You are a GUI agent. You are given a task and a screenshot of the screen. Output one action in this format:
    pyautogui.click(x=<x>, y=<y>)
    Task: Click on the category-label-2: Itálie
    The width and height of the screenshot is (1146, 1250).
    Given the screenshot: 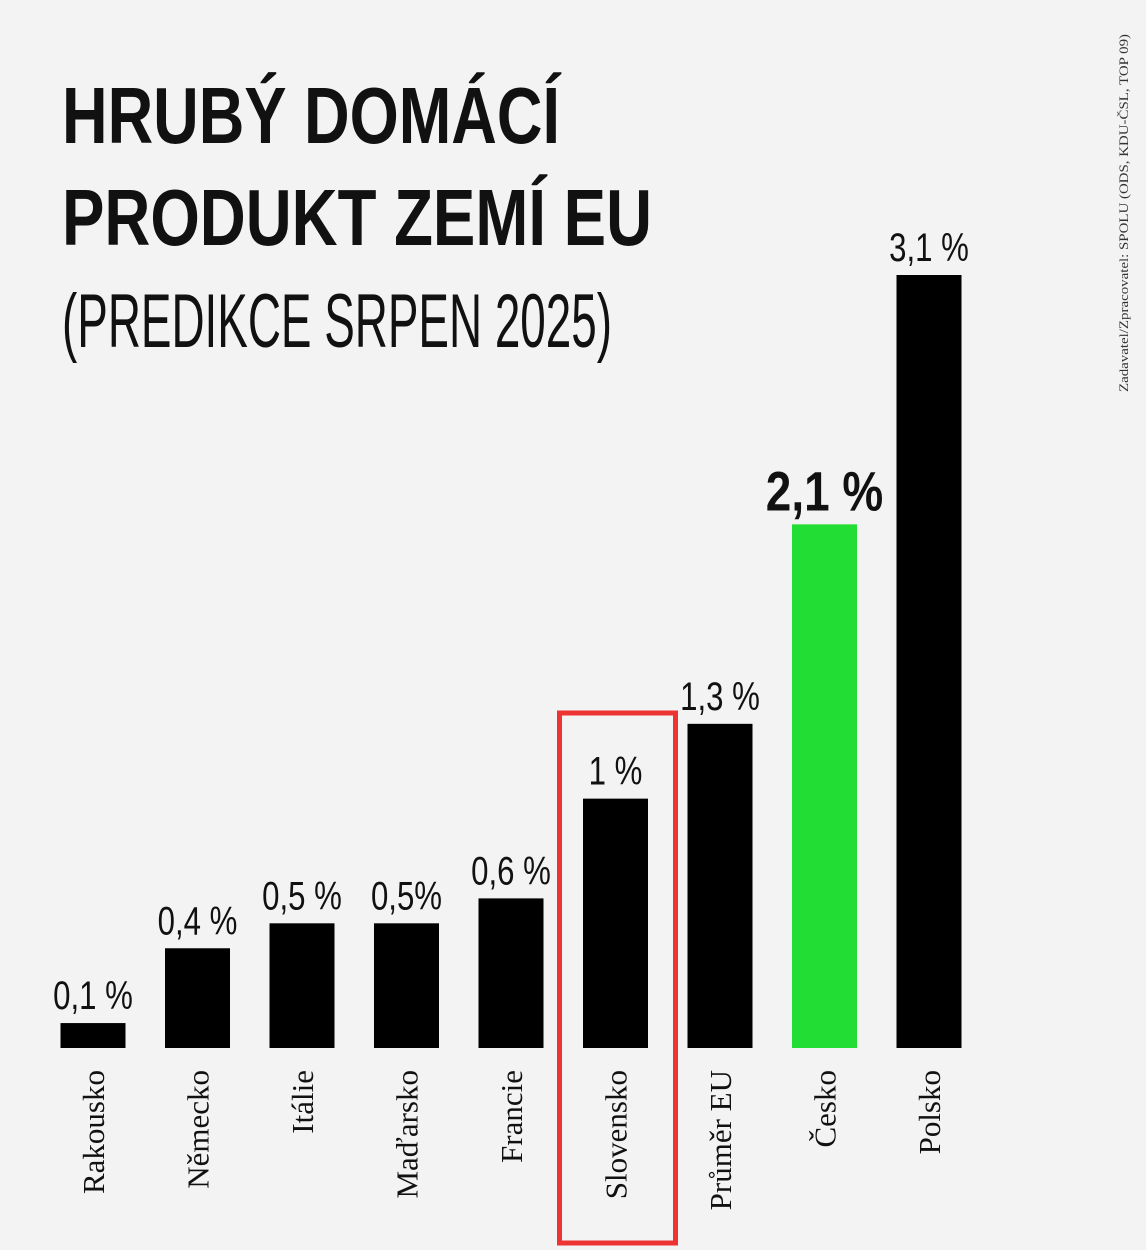 What is the action you would take?
    pyautogui.click(x=302, y=1102)
    